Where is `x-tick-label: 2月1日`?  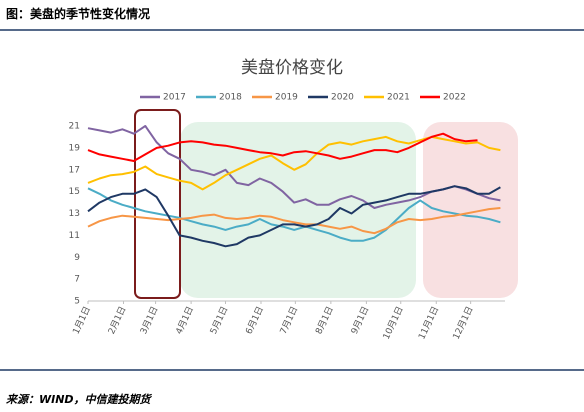
x-tick-label: 2月1日 is located at coordinates (117, 320).